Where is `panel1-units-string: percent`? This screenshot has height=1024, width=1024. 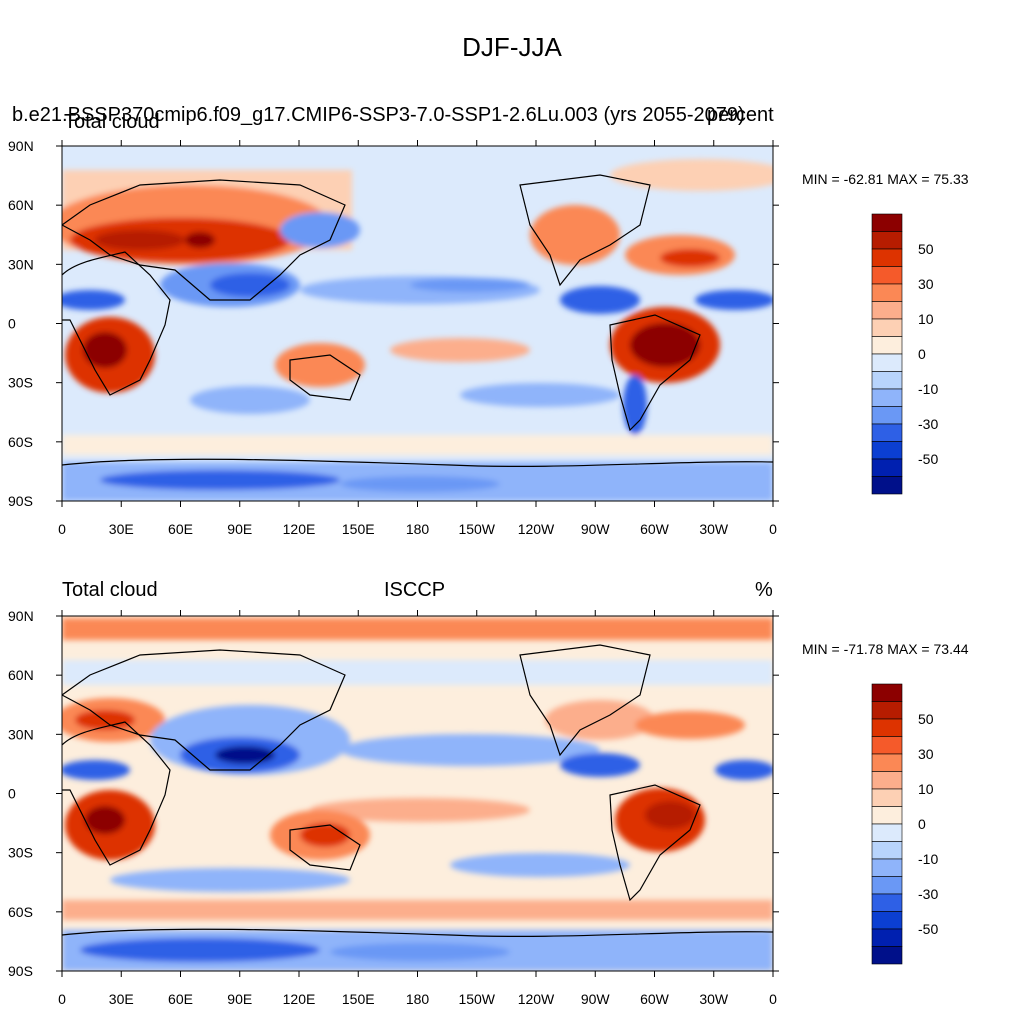
panel1-units-string: percent is located at coordinates (740, 115).